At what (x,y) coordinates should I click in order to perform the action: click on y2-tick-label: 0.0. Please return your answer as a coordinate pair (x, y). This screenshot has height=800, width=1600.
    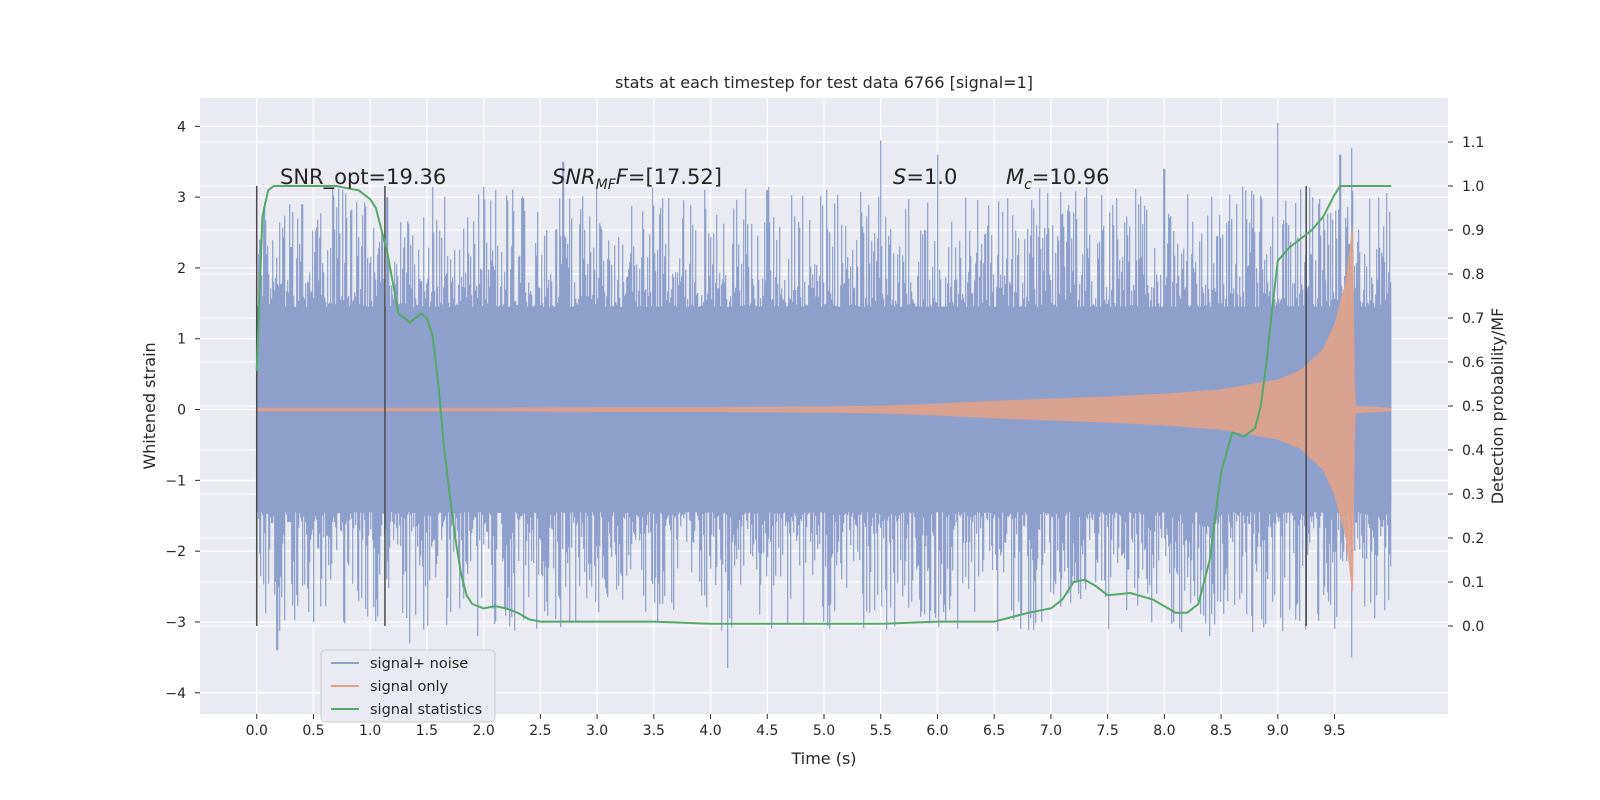
    Looking at the image, I should click on (1473, 627).